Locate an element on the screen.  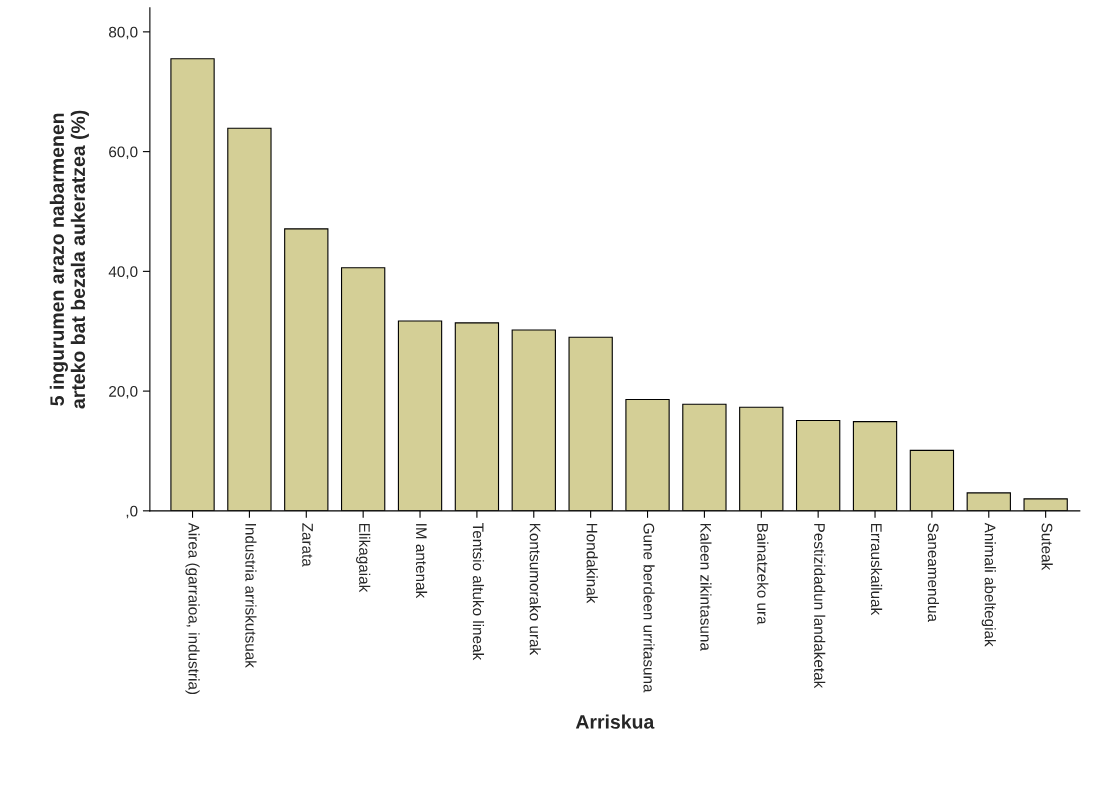
x-tick-label: Errauskailuak is located at coordinates (876, 569).